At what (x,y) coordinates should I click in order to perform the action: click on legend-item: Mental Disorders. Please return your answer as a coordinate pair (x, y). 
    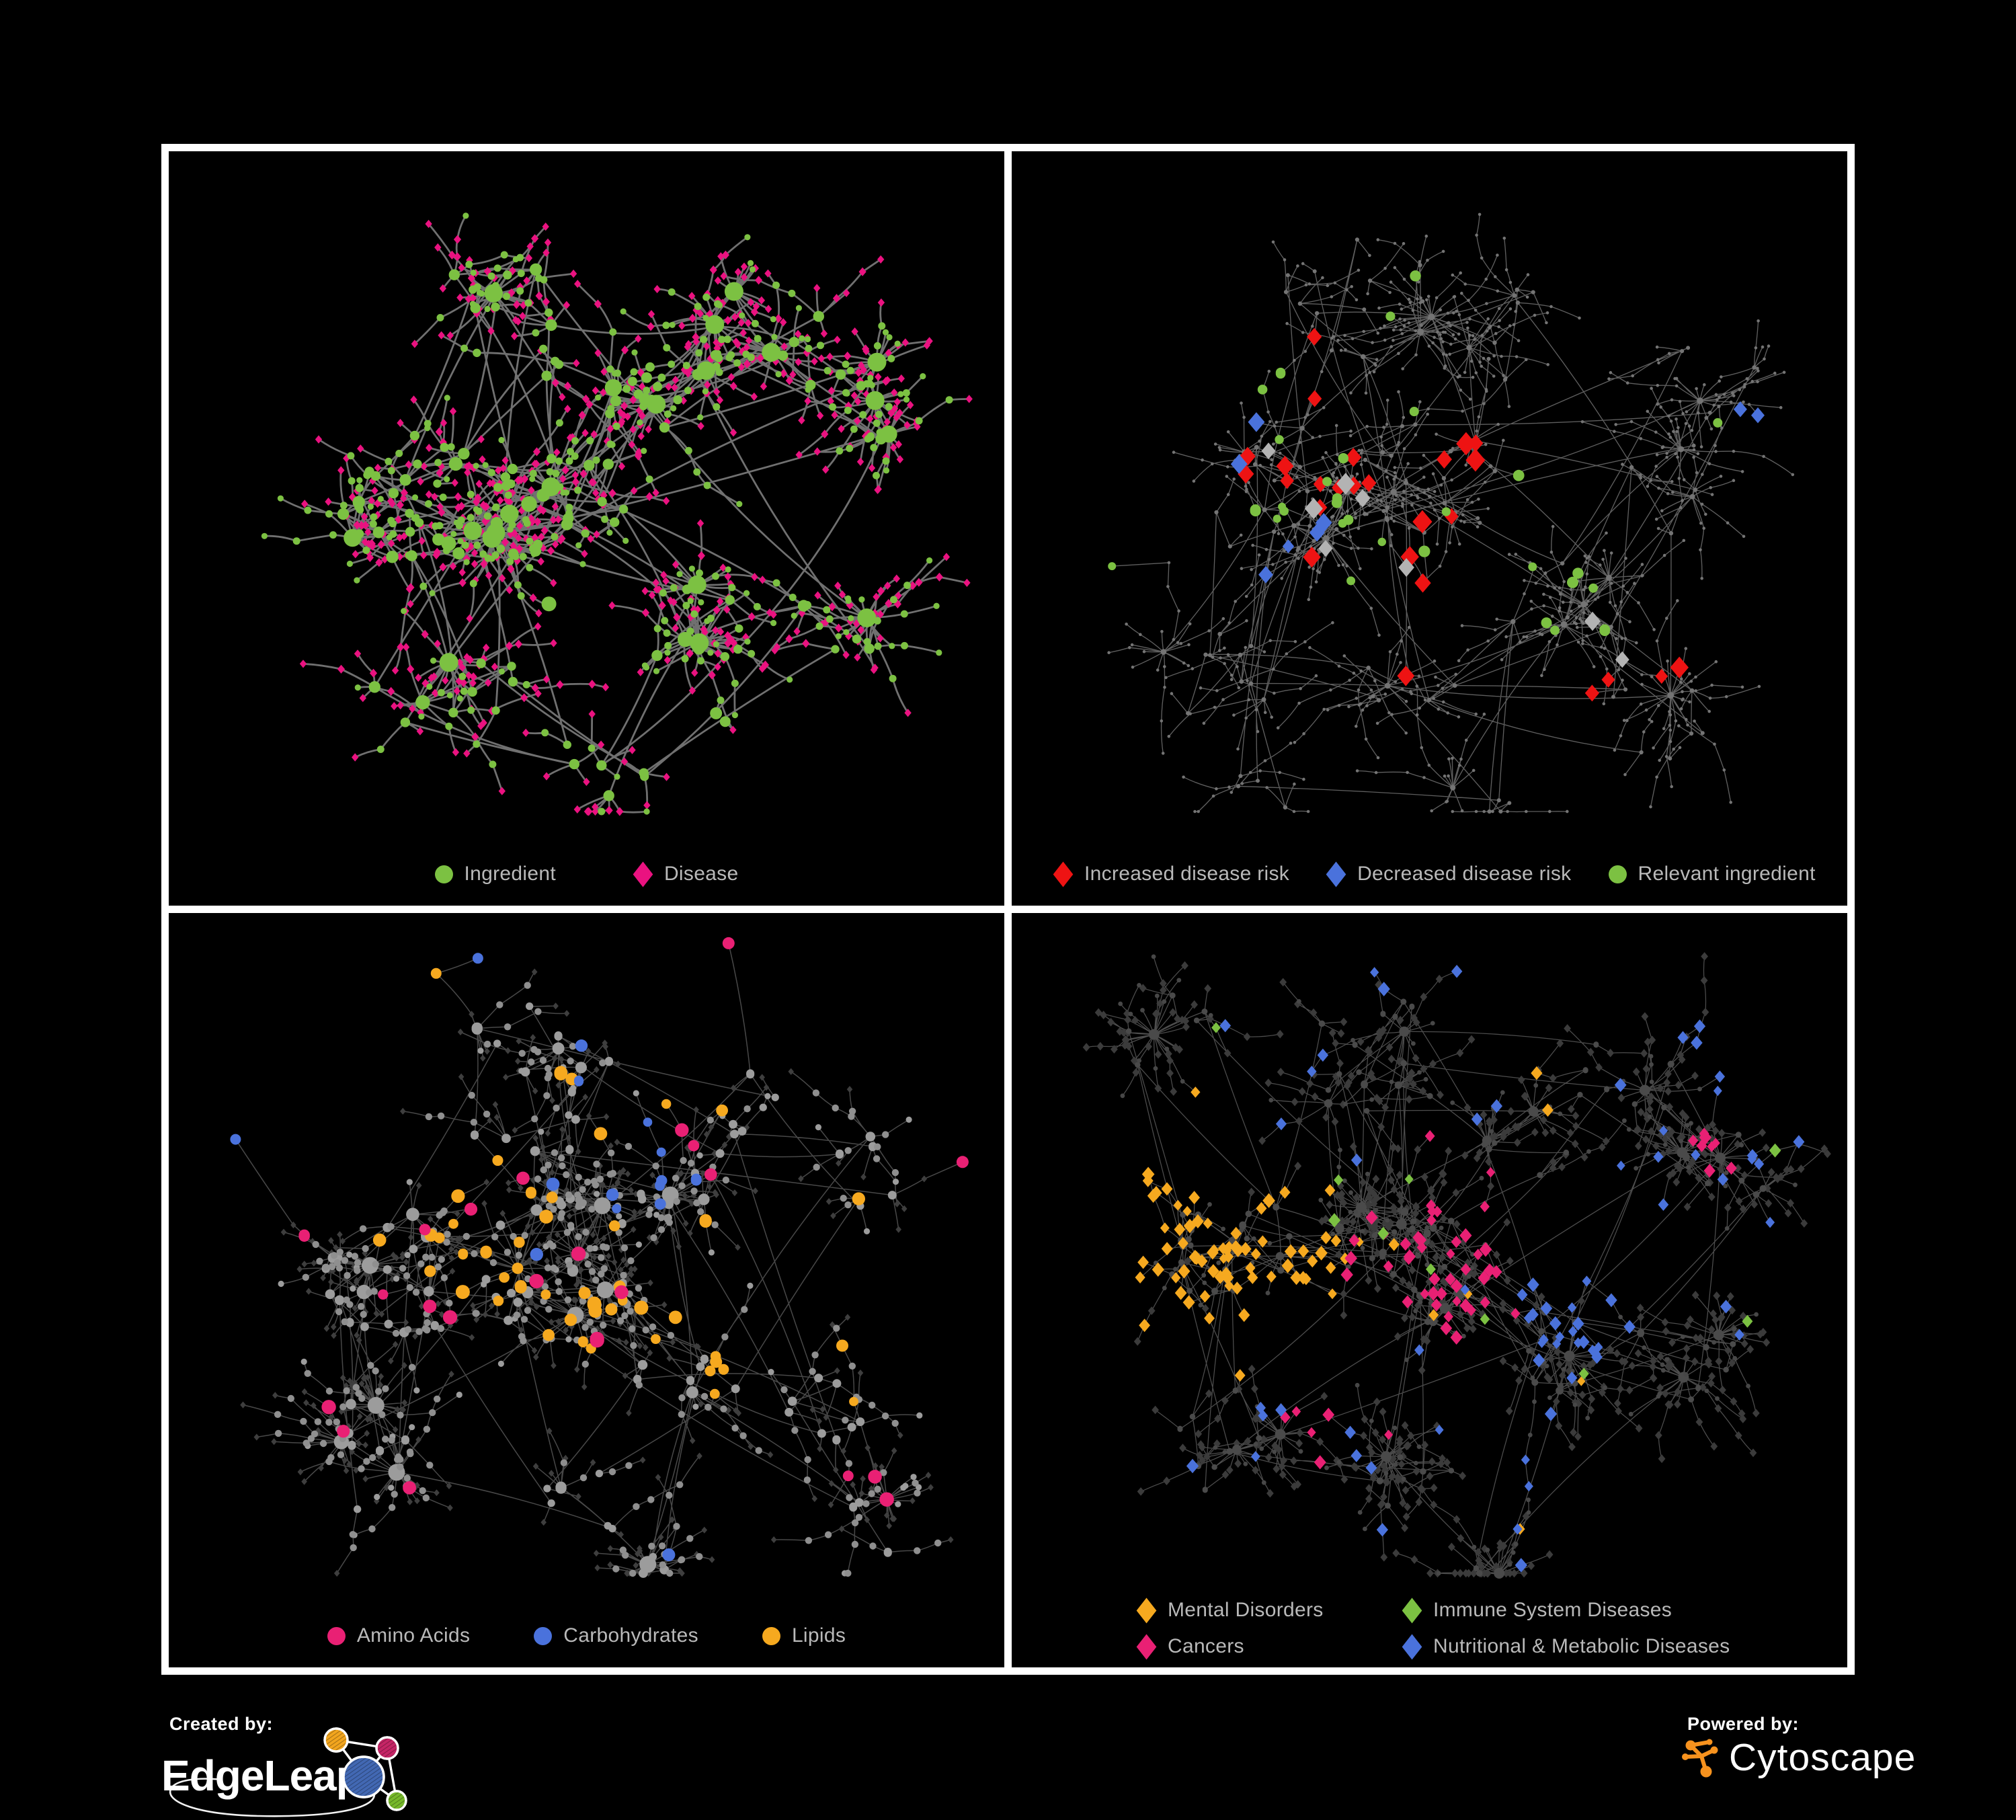
    Looking at the image, I should click on (1269, 1610).